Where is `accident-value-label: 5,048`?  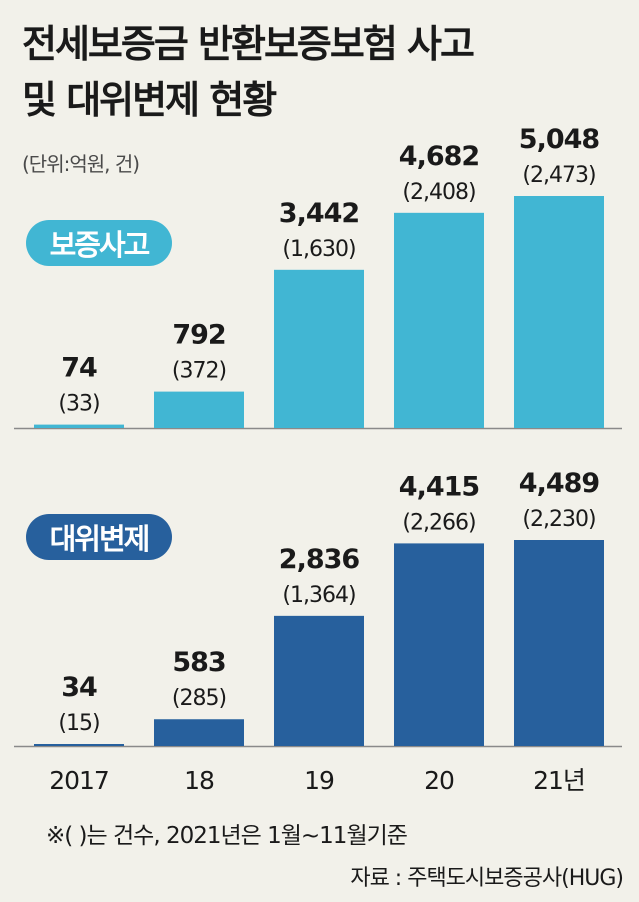
accident-value-label: 5,048 is located at coordinates (559, 139).